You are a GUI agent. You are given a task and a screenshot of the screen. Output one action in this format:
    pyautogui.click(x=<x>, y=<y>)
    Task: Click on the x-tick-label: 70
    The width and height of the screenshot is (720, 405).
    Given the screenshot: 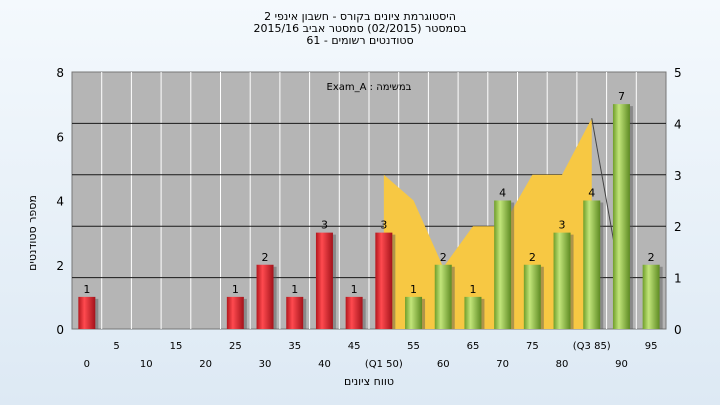 What is the action you would take?
    pyautogui.click(x=502, y=364)
    